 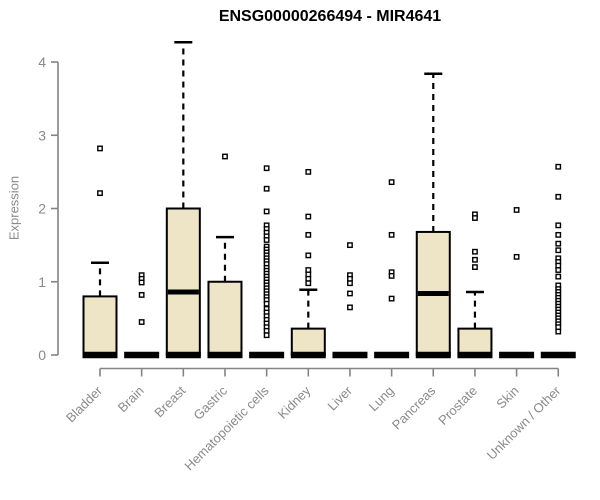 What do you see at coordinates (475, 342) in the screenshot?
I see `box-prostate` at bounding box center [475, 342].